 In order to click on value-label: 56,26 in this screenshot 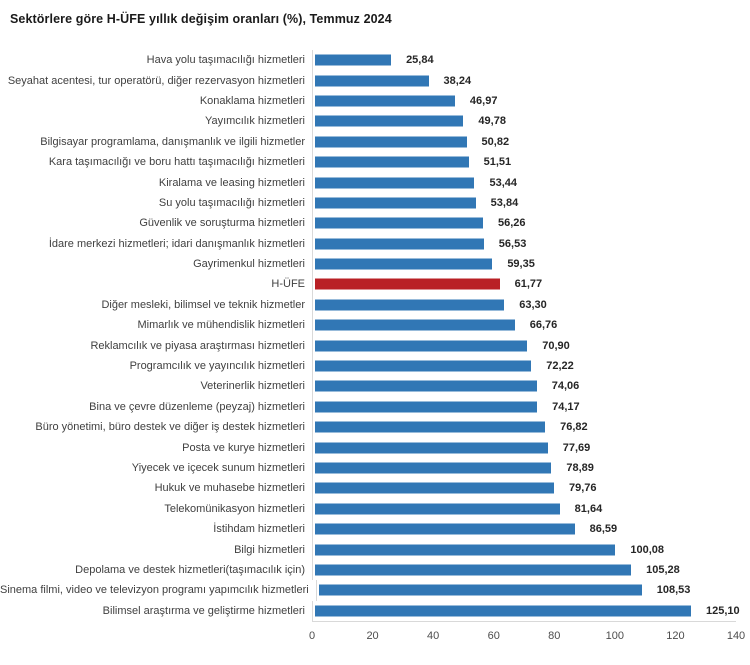, I will do `click(511, 223)`.